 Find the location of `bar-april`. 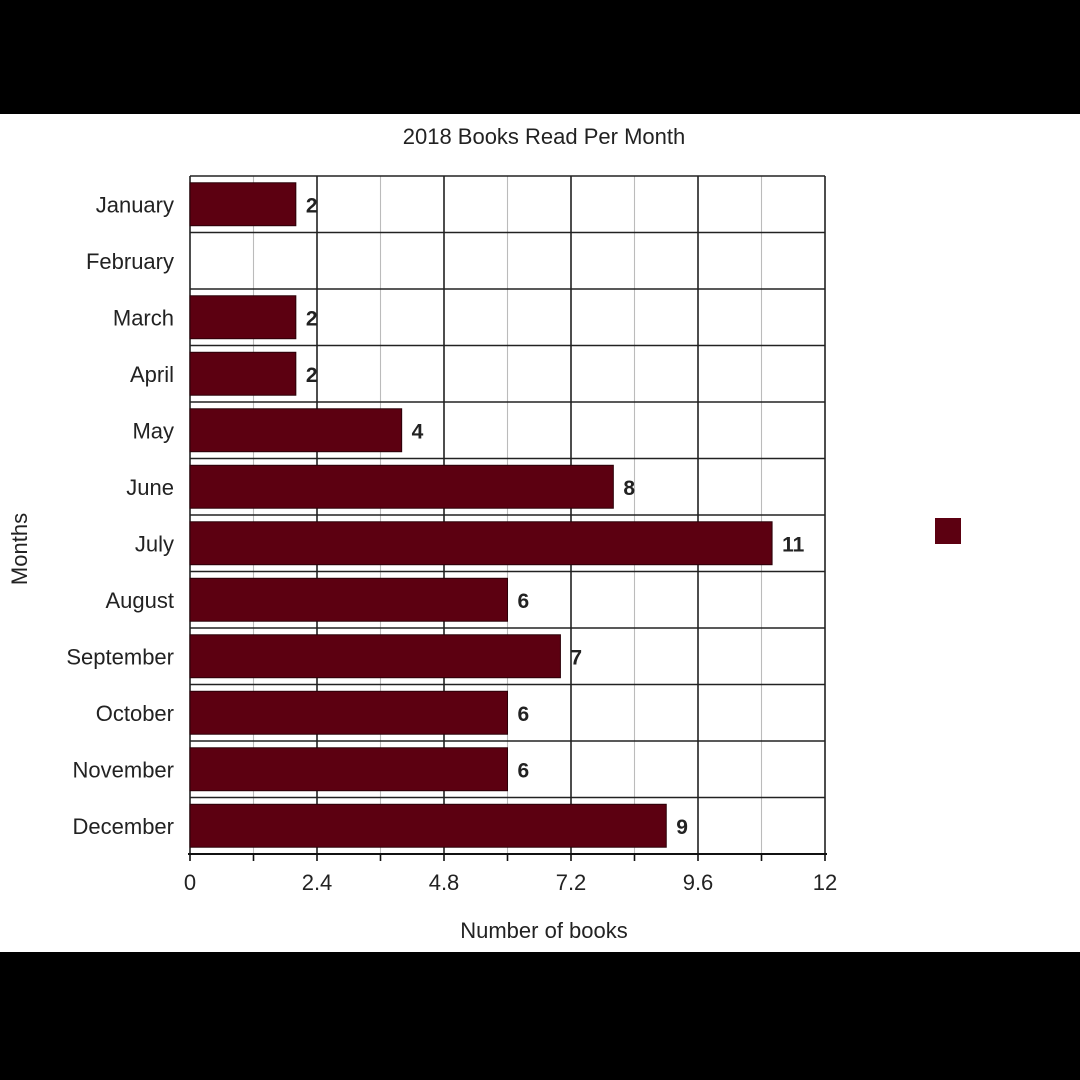

bar-april is located at coordinates (243, 373).